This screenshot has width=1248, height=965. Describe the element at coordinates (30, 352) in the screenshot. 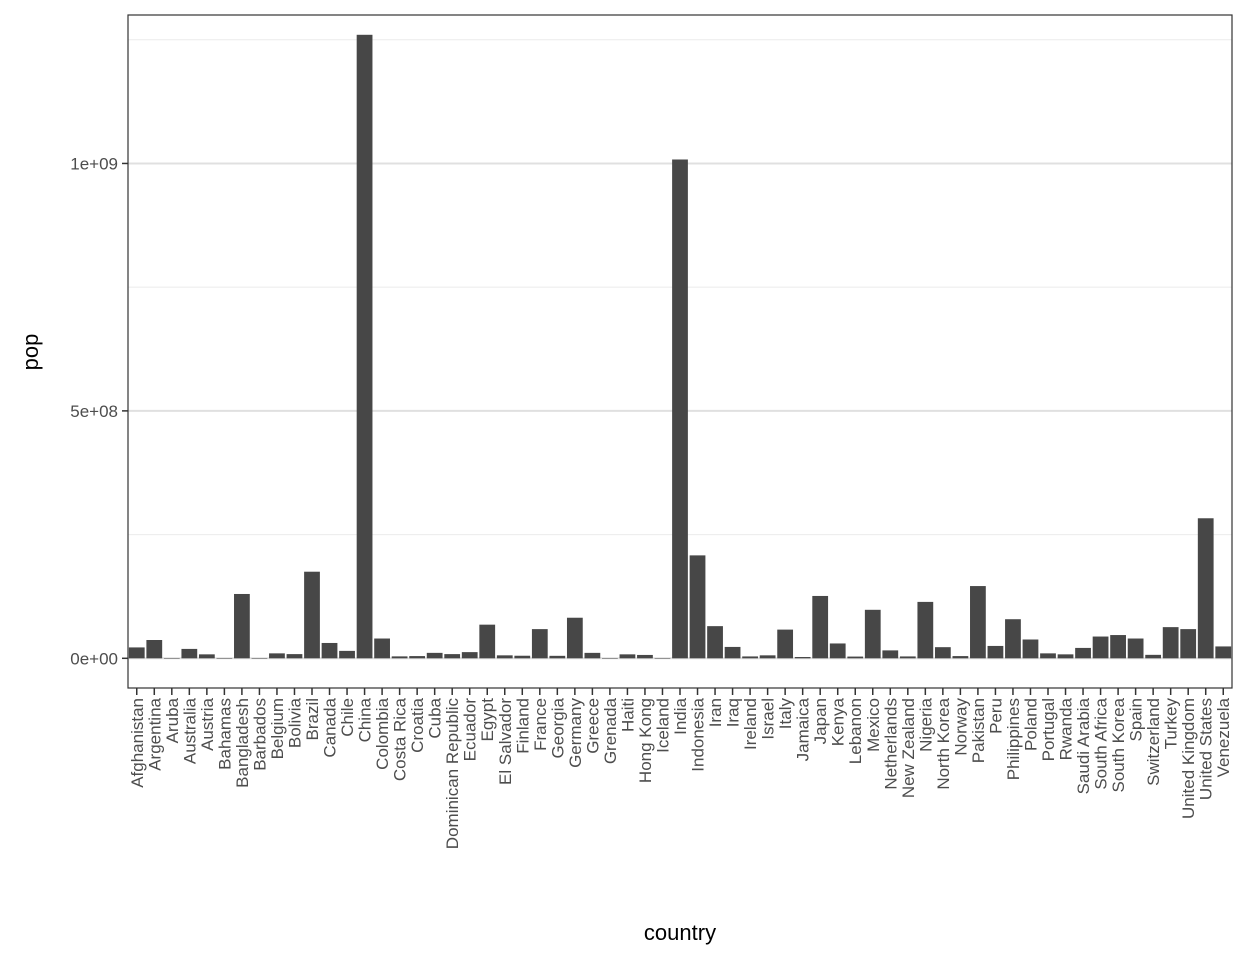

I see `y-axis-title: pop` at that location.